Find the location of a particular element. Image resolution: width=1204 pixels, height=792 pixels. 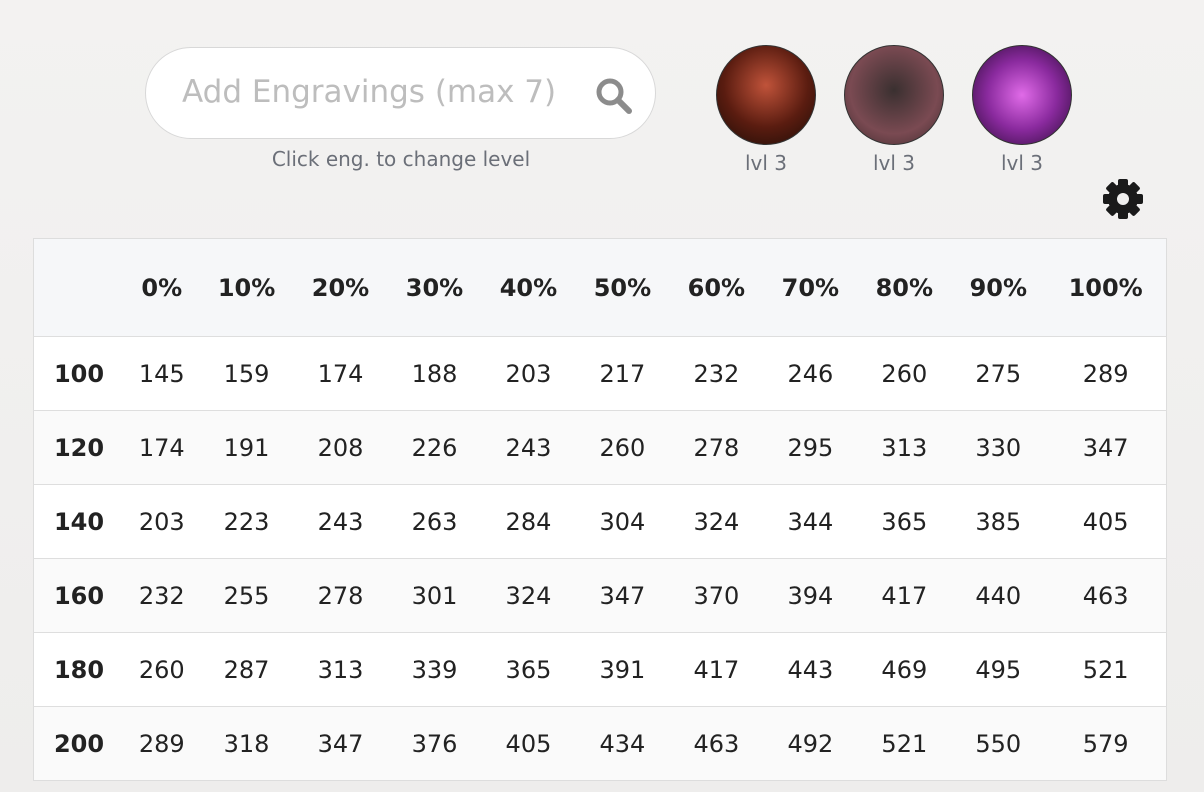

search-hint: Click eng. to change level is located at coordinates (401, 159).